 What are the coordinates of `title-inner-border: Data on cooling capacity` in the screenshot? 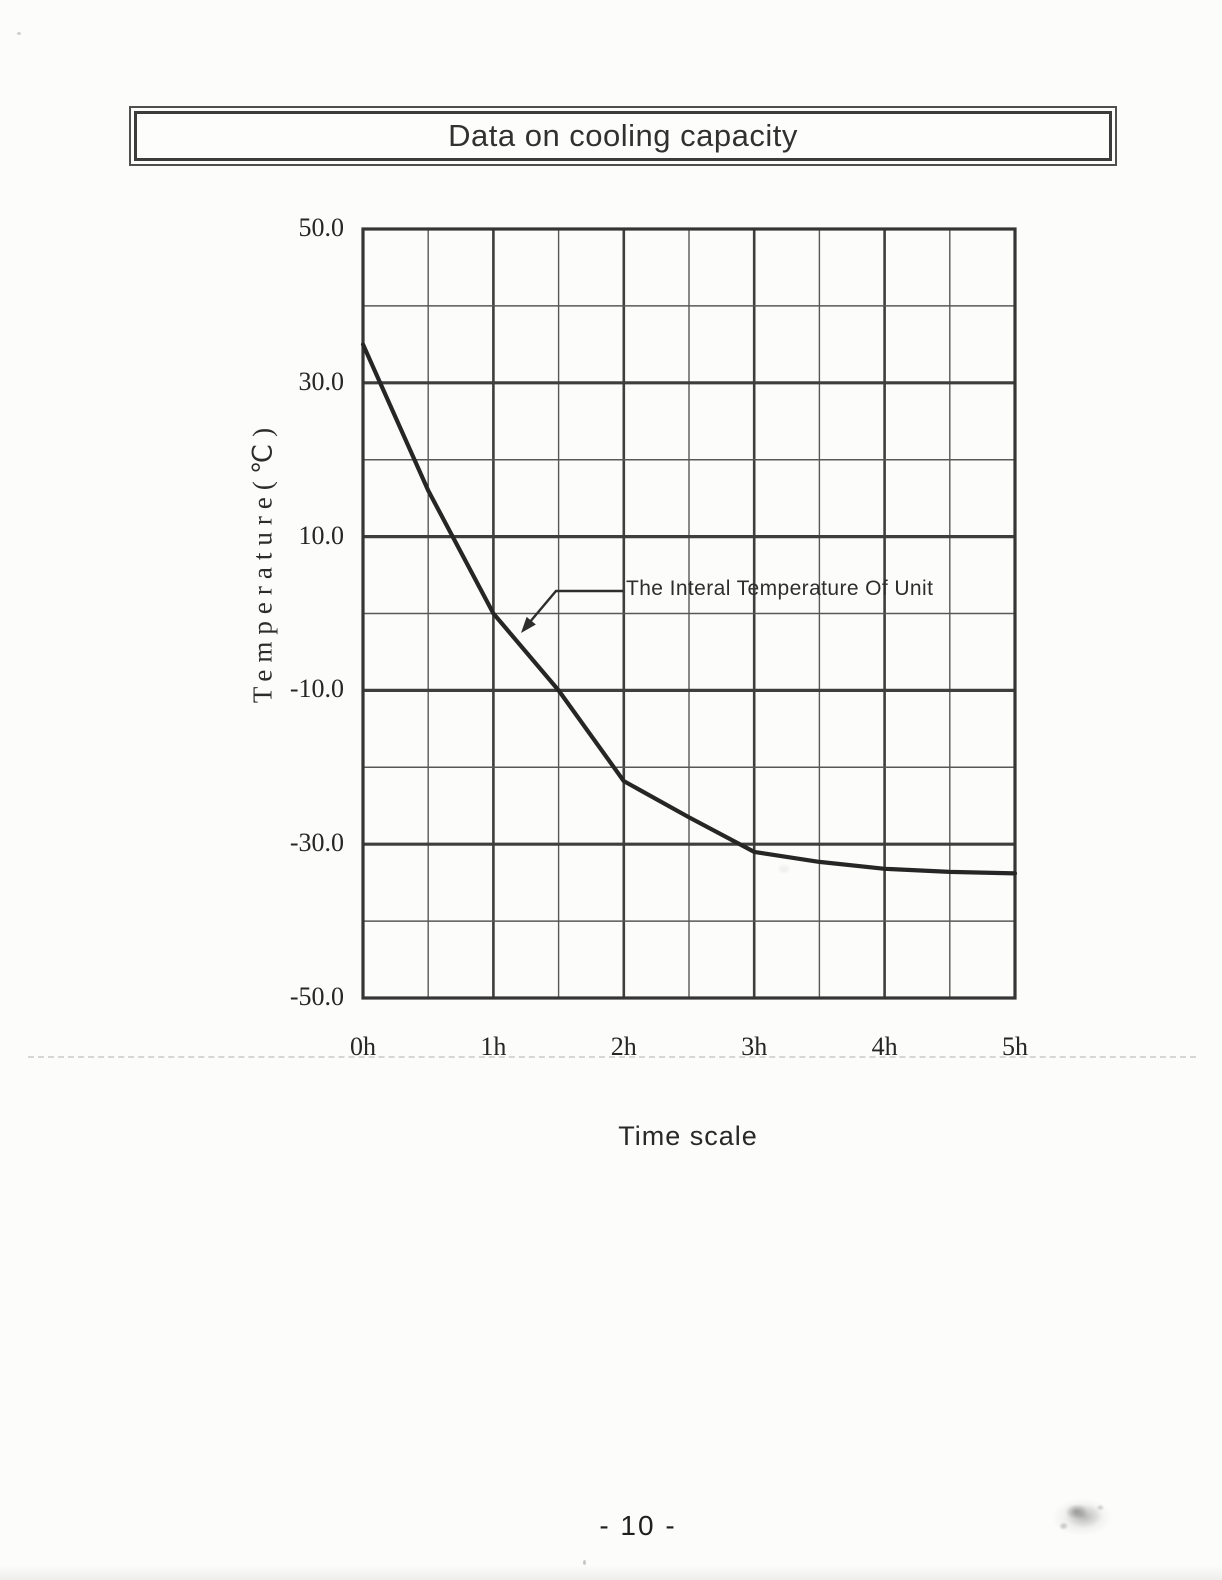 It's located at (623, 136).